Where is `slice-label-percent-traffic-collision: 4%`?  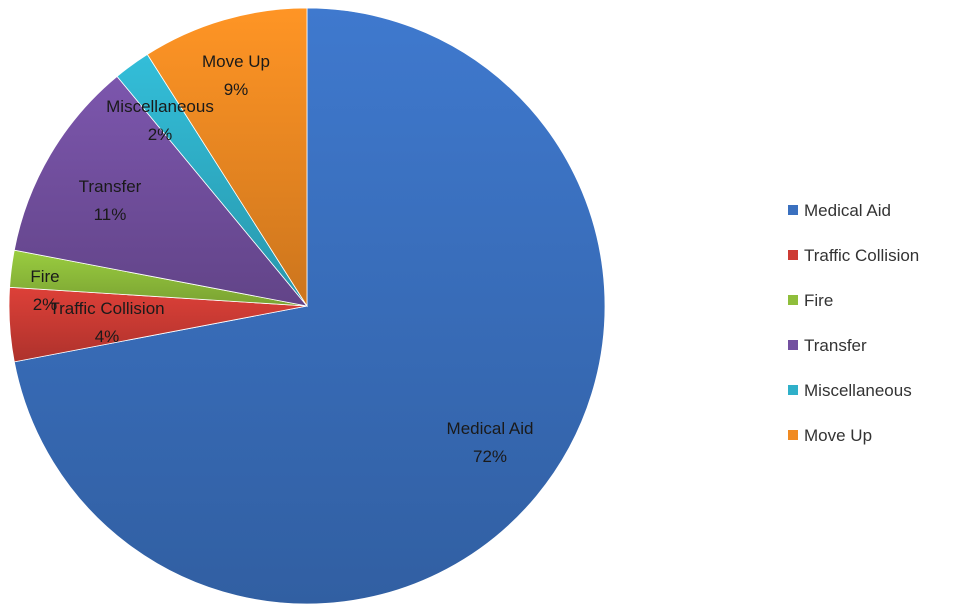 slice-label-percent-traffic-collision: 4% is located at coordinates (107, 336).